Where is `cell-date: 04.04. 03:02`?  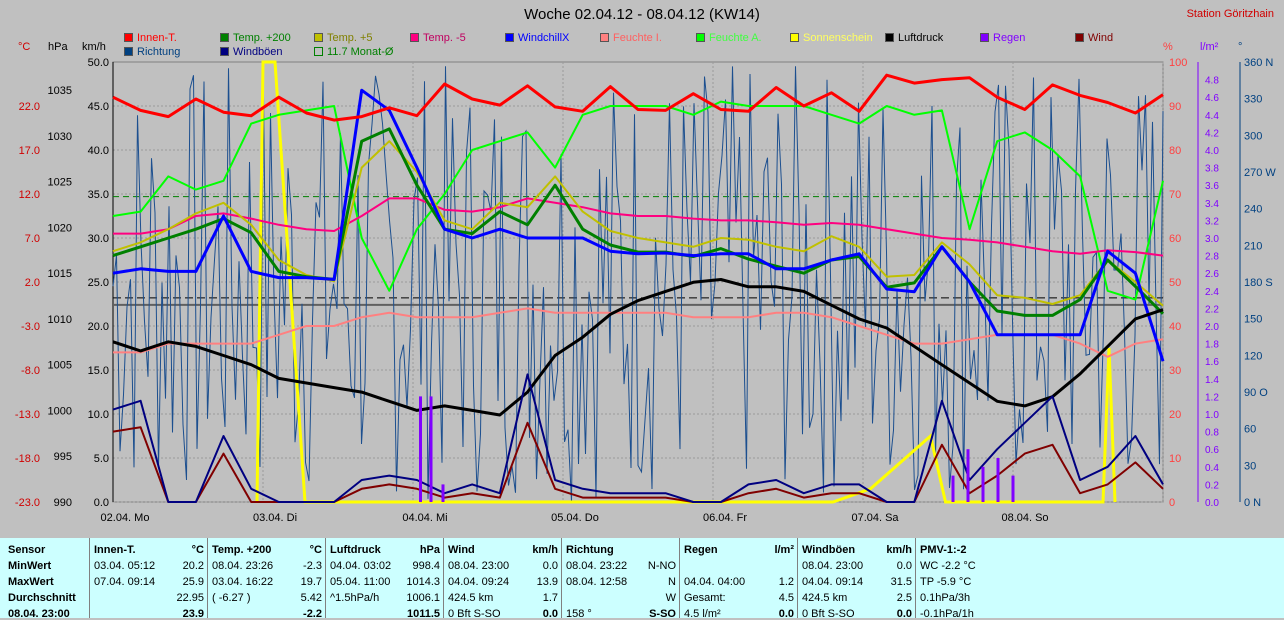 cell-date: 04.04. 03:02 is located at coordinates (361, 566).